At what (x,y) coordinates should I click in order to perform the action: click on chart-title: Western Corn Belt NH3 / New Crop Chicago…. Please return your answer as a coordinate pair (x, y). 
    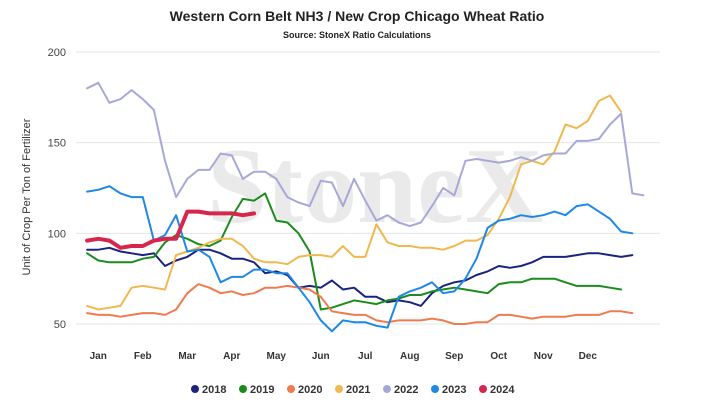
    Looking at the image, I should click on (357, 16).